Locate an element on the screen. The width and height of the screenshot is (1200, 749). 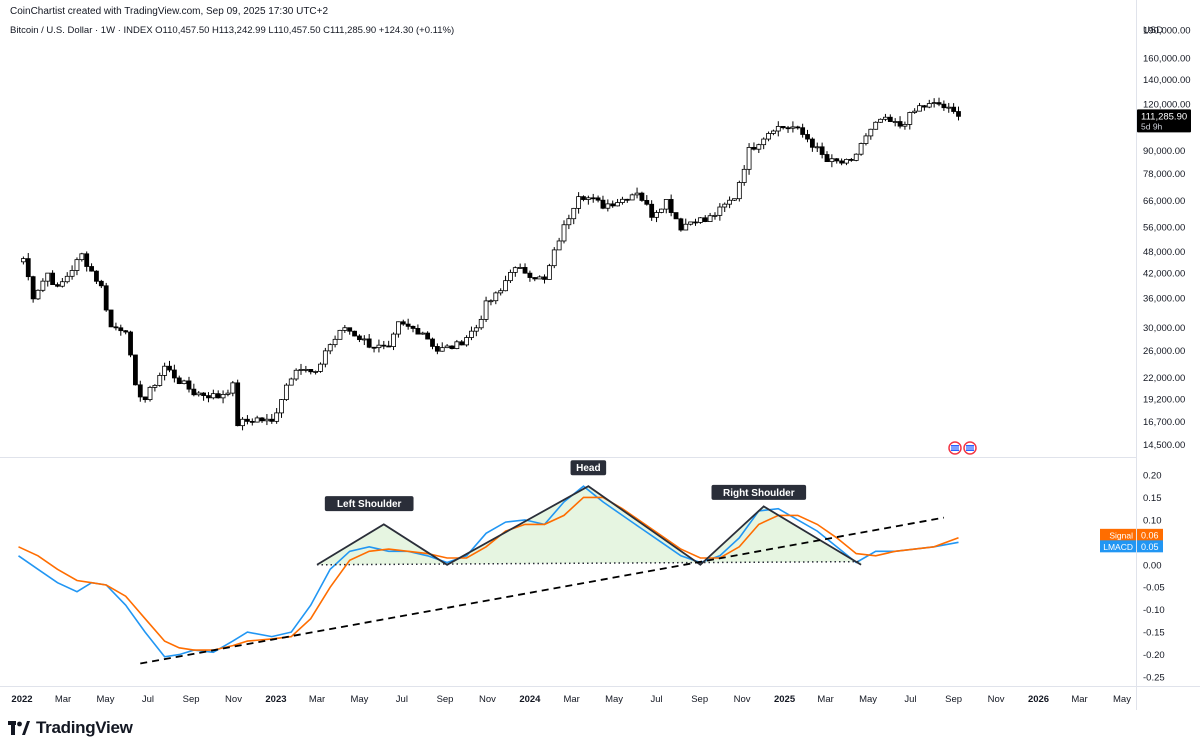
svg-text: Head is located at coordinates (588, 468).